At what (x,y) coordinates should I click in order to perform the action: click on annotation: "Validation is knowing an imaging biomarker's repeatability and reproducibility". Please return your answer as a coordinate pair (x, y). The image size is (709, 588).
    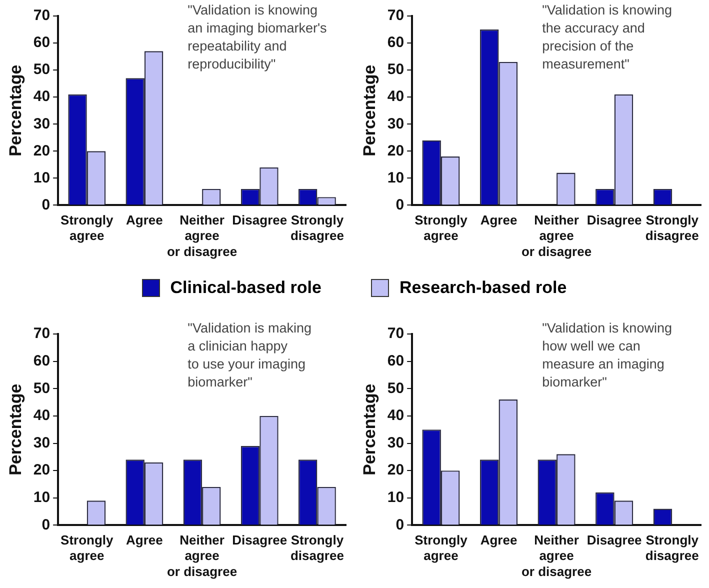
    Looking at the image, I should click on (258, 37).